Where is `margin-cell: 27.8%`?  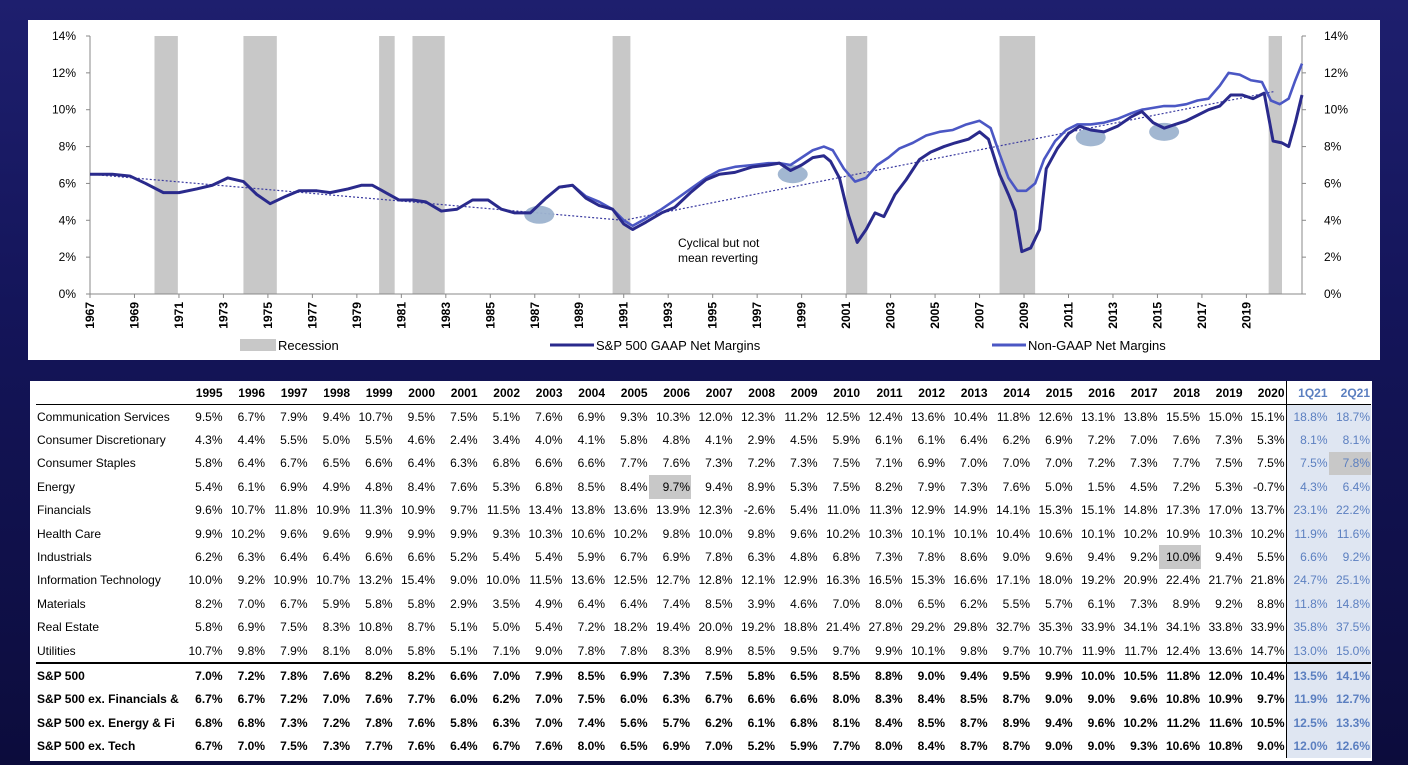 margin-cell: 27.8% is located at coordinates (885, 627).